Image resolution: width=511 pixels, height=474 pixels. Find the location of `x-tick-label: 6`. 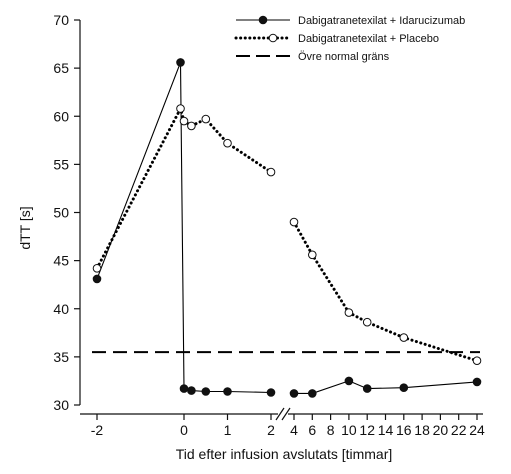

x-tick-label: 6 is located at coordinates (312, 430).